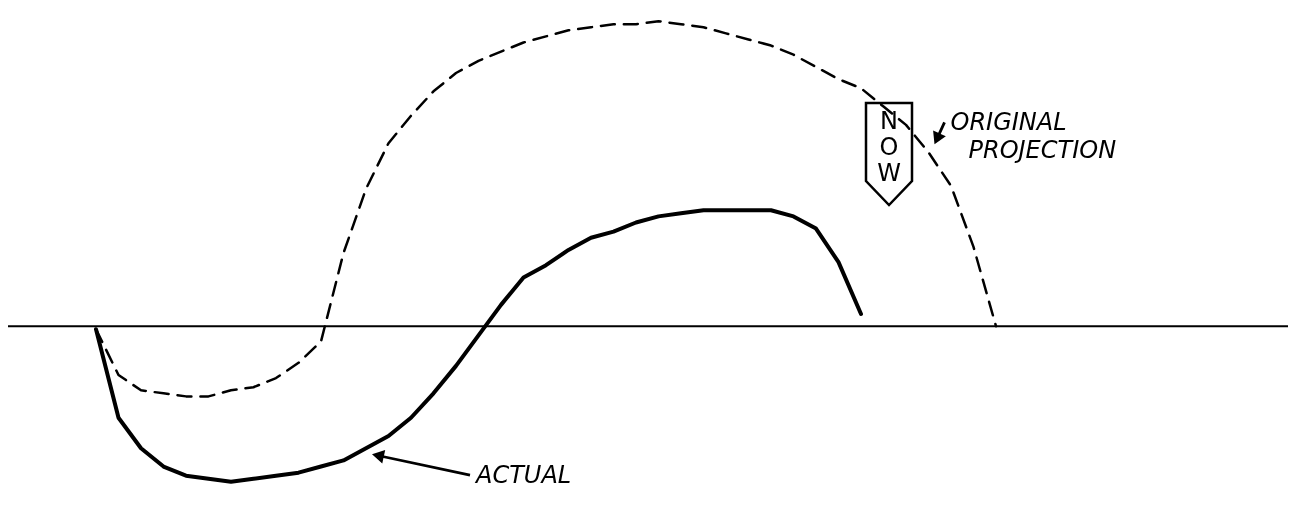  Describe the element at coordinates (889, 147) in the screenshot. I see `annotation: NOW` at that location.